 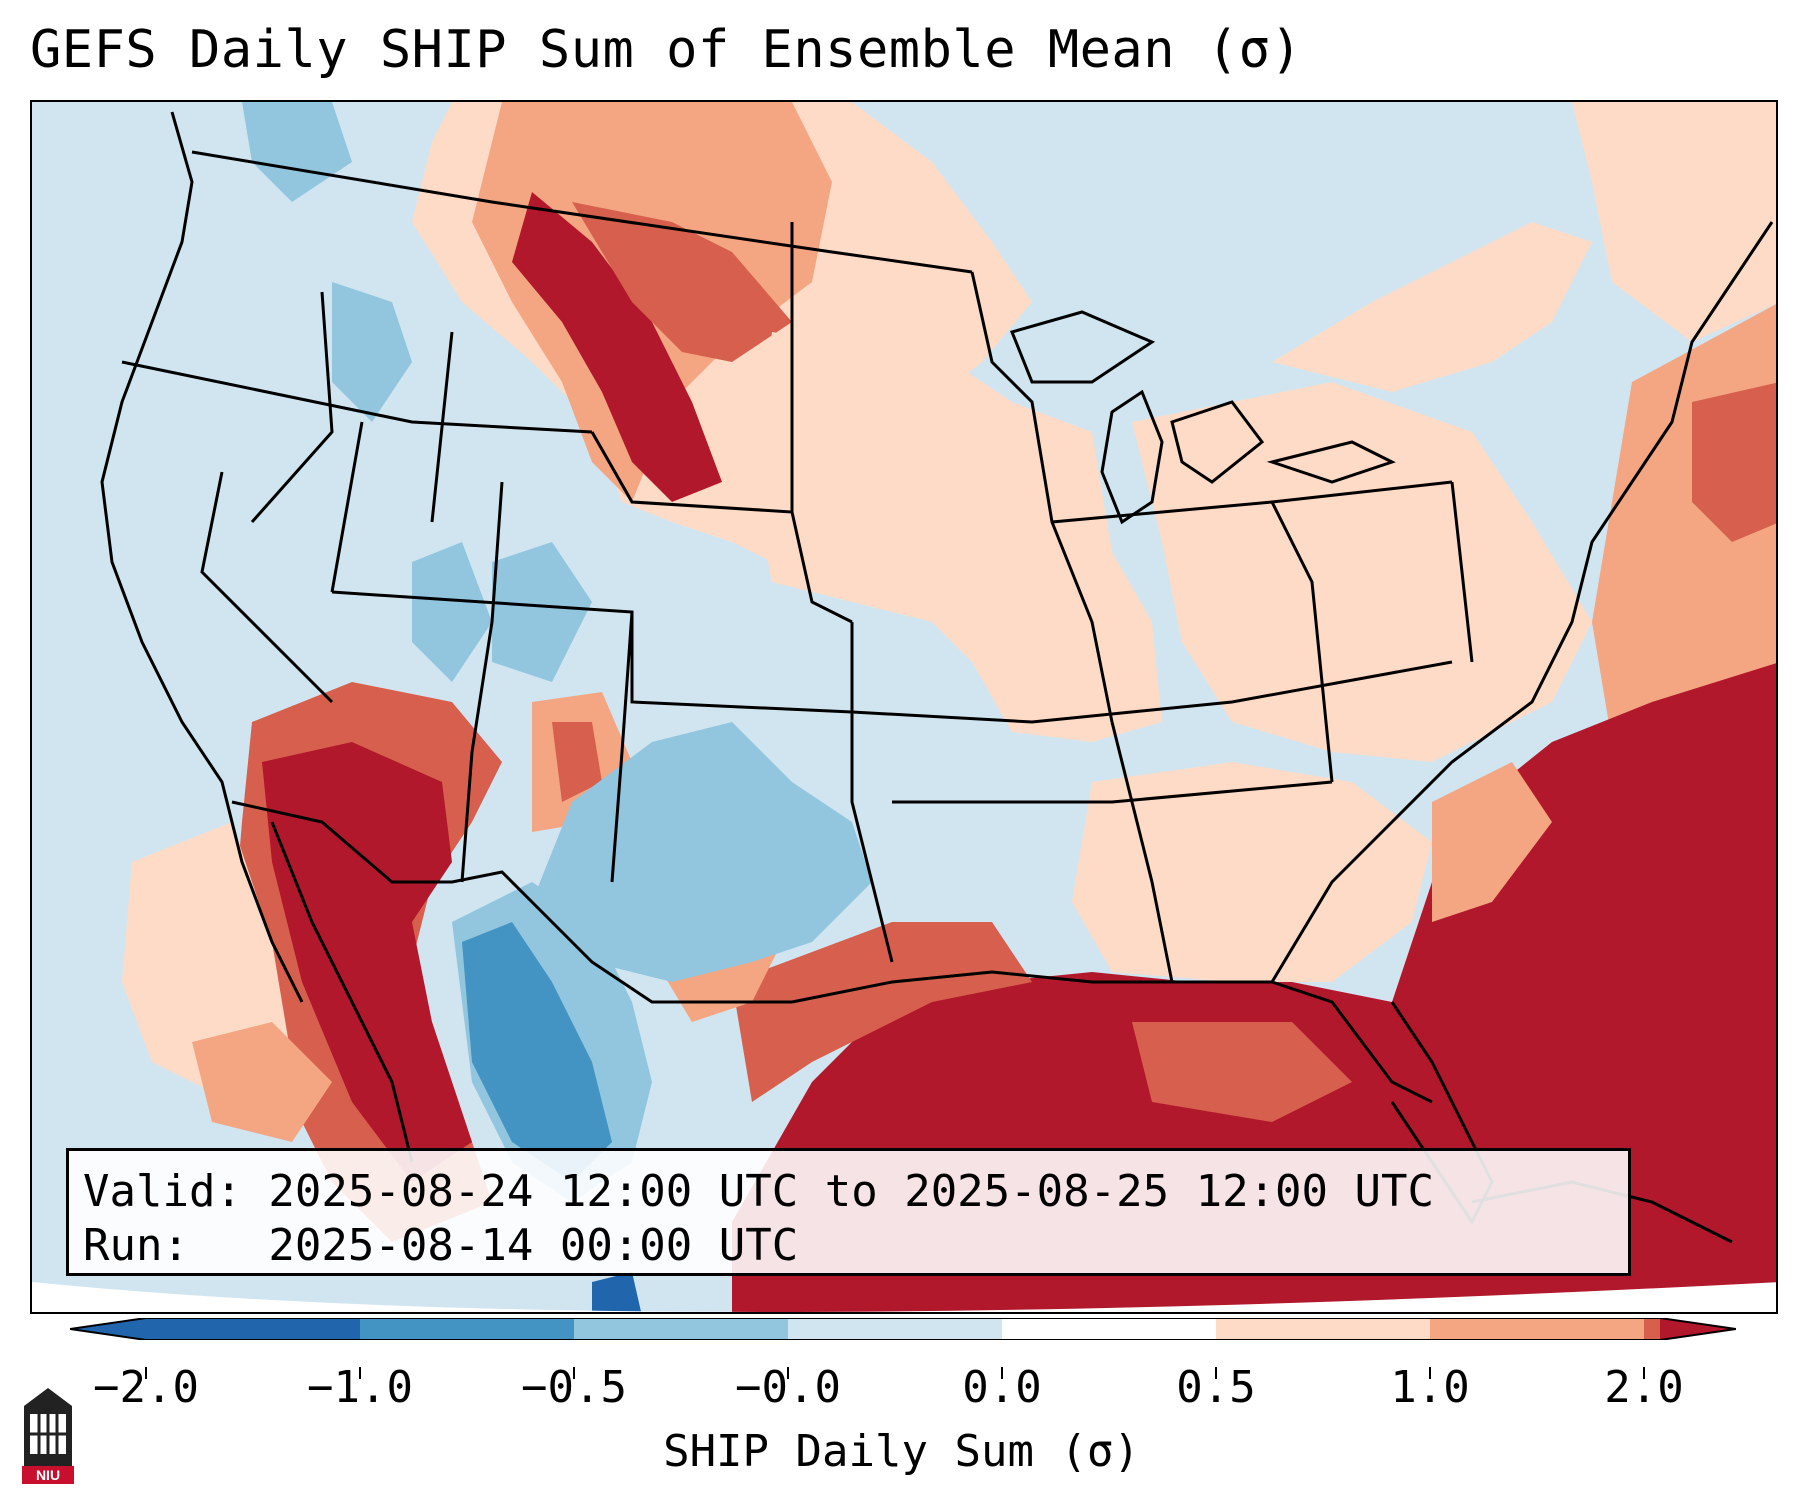 I want to click on tick-label: 1.0, so click(x=1430, y=1387).